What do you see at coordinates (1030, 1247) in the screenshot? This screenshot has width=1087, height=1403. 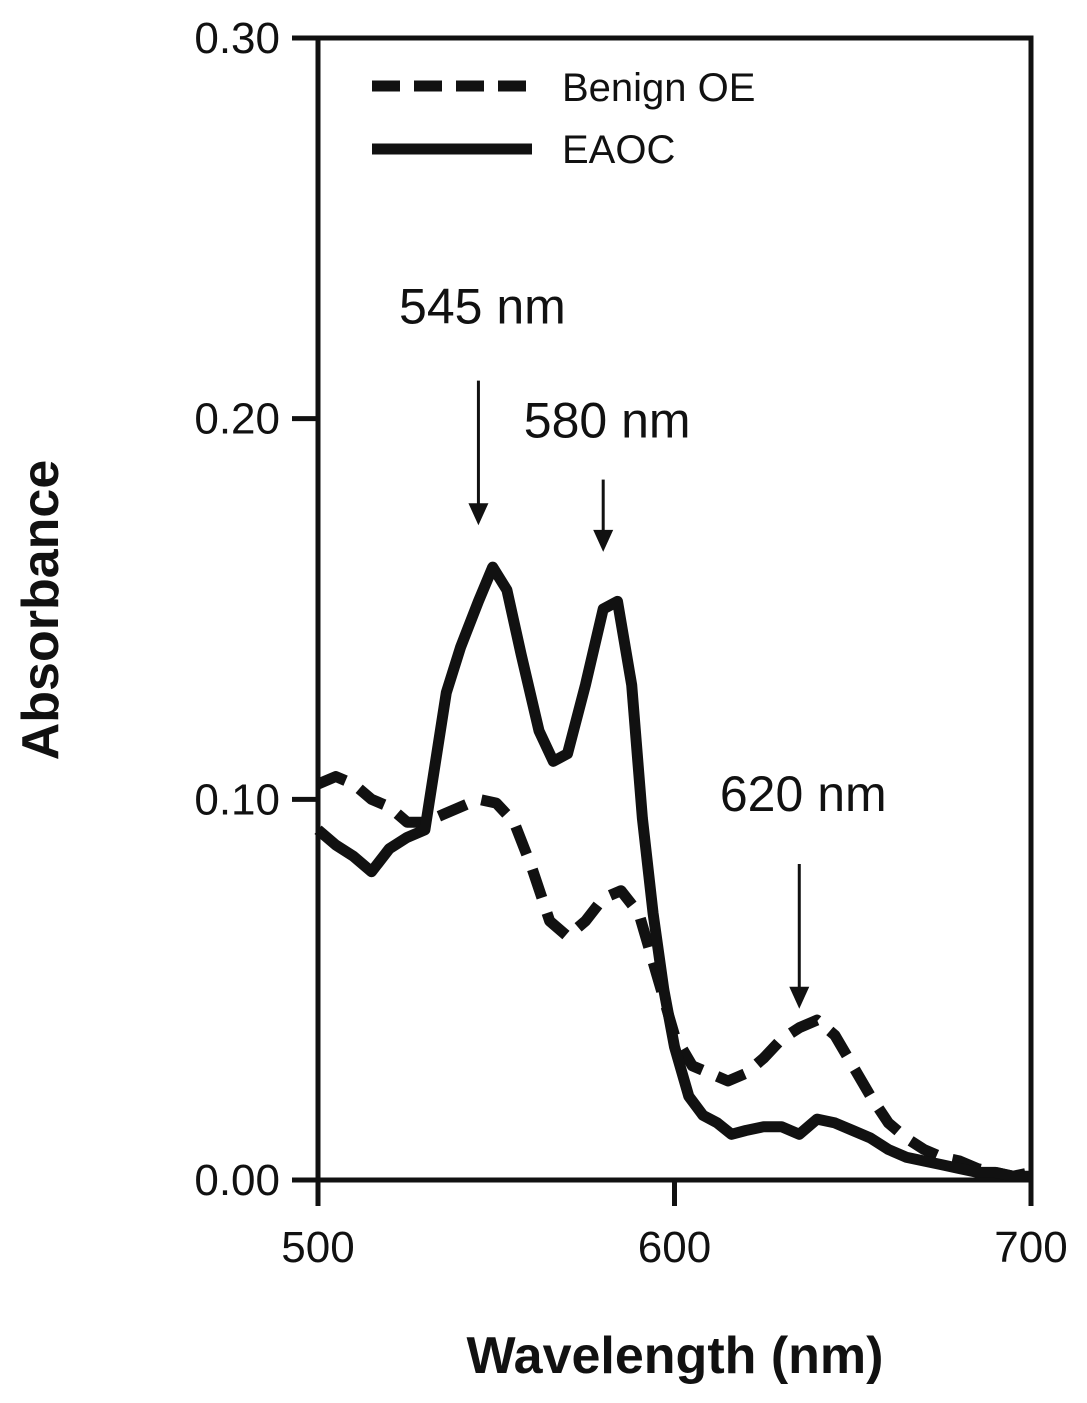 I see `x-tick-label: 700` at bounding box center [1030, 1247].